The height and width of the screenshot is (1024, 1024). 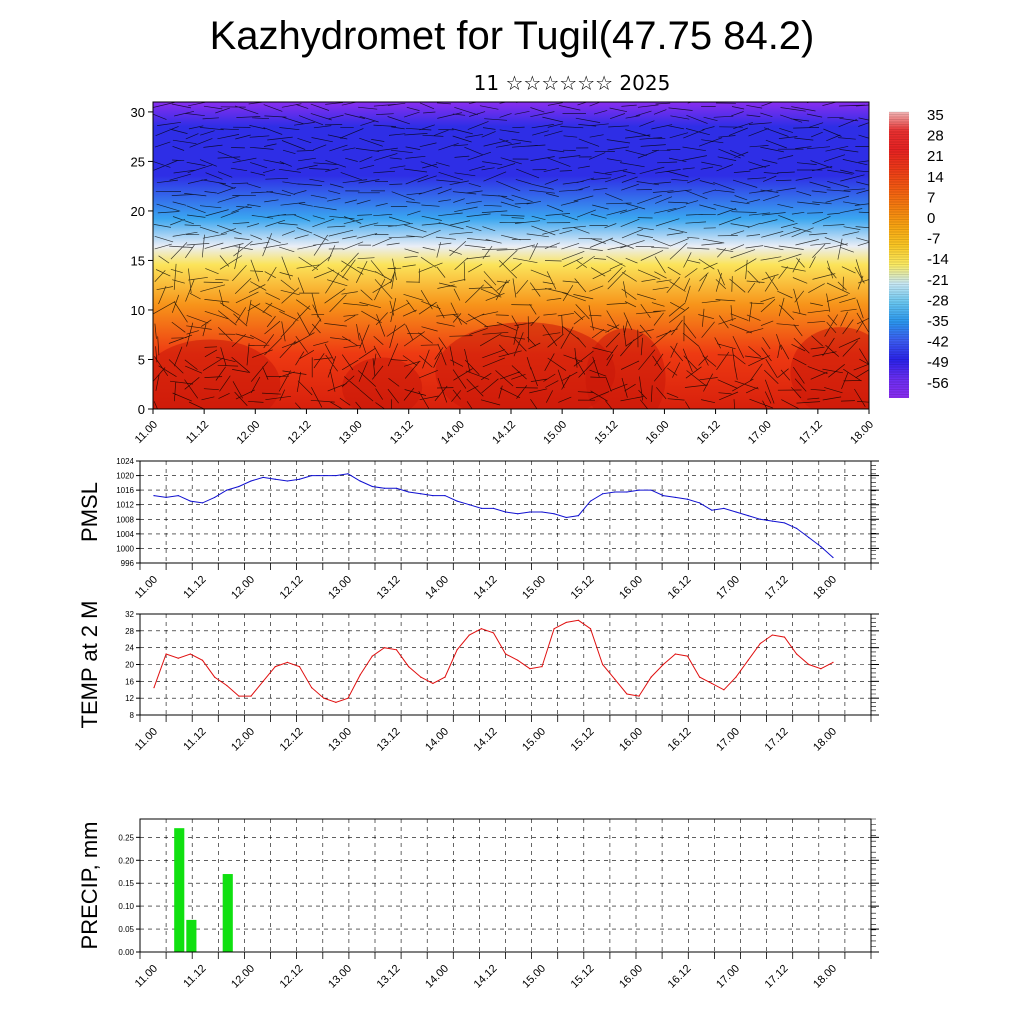 What do you see at coordinates (931, 197) in the screenshot?
I see `colorbar-label: 7` at bounding box center [931, 197].